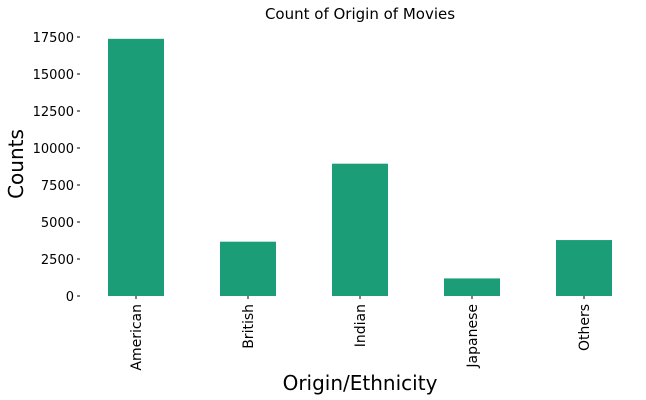 This screenshot has height=400, width=646. What do you see at coordinates (57, 223) in the screenshot?
I see `y-tick-label: 5000` at bounding box center [57, 223].